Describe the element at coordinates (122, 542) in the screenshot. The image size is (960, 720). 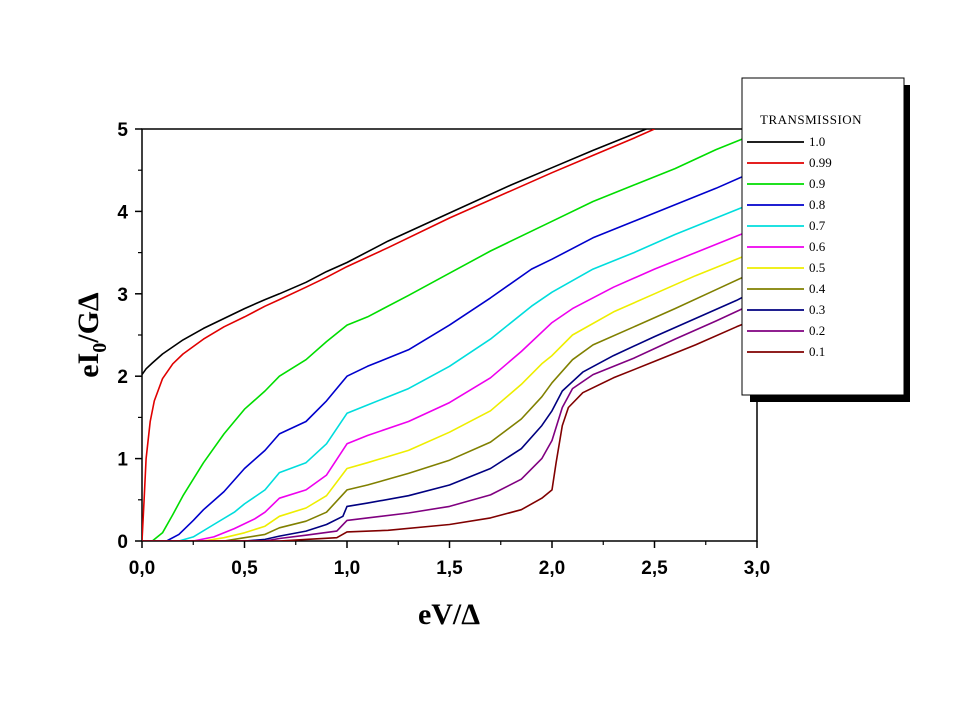
I see `y-tick-label: 0` at that location.